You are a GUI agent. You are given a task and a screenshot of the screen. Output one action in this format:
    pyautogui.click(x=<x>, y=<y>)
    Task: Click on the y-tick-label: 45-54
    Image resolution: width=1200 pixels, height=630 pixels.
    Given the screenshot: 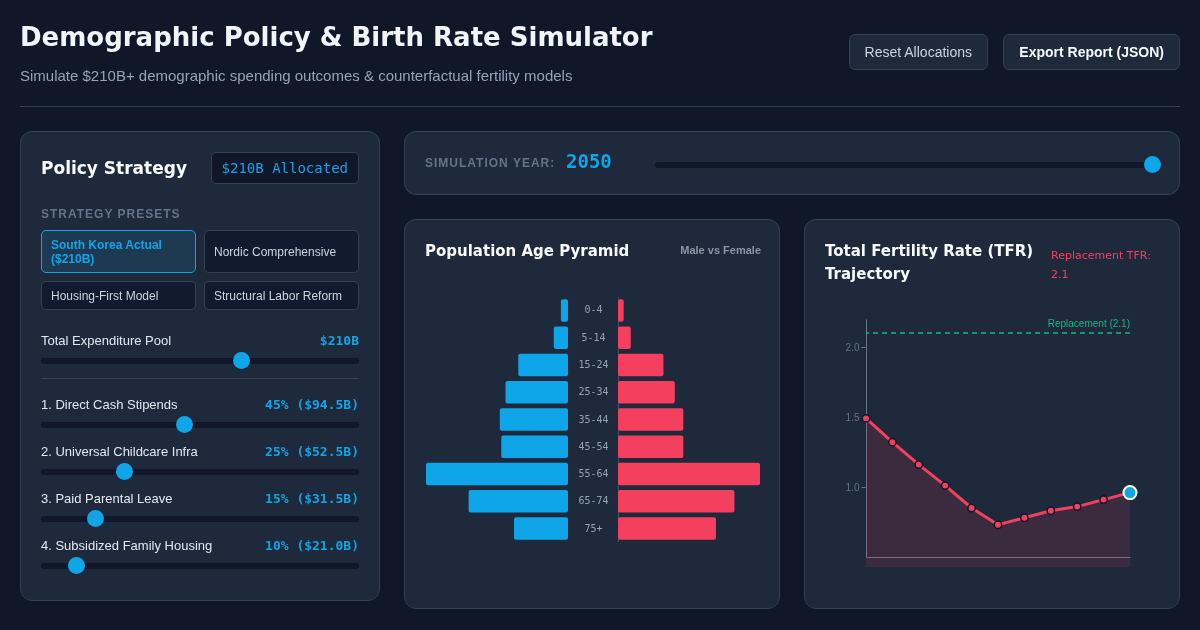 What is the action you would take?
    pyautogui.click(x=593, y=446)
    